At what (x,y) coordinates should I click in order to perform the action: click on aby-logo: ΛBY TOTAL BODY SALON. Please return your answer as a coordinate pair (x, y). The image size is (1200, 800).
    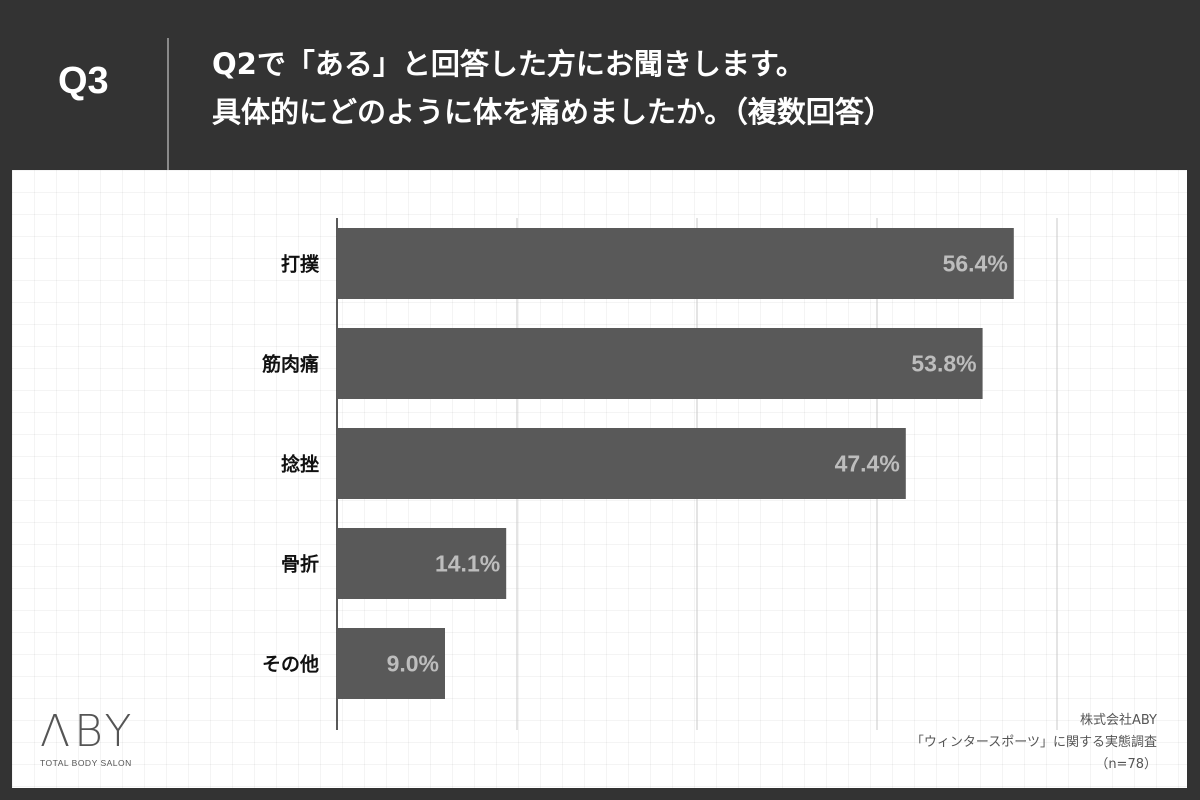
    Looking at the image, I should click on (95, 743).